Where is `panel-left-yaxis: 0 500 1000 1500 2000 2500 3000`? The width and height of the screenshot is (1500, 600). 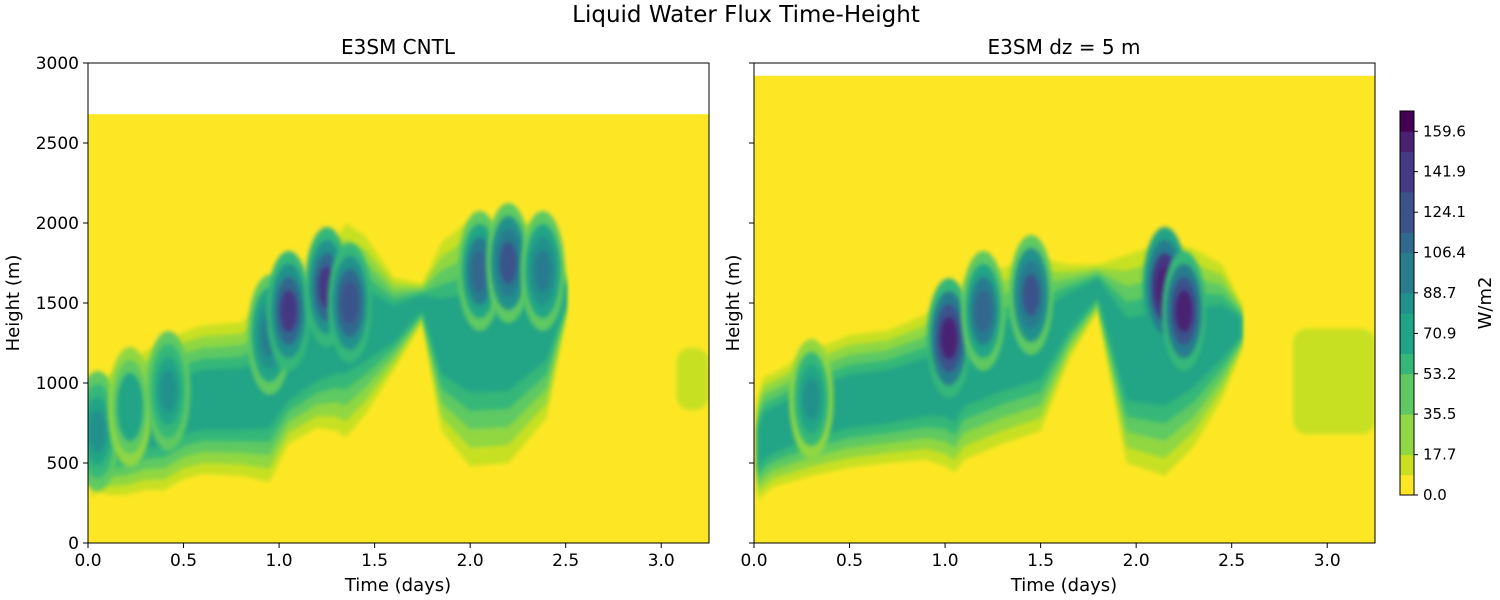 panel-left-yaxis: 0 500 1000 1500 2000 2500 3000 is located at coordinates (62, 304).